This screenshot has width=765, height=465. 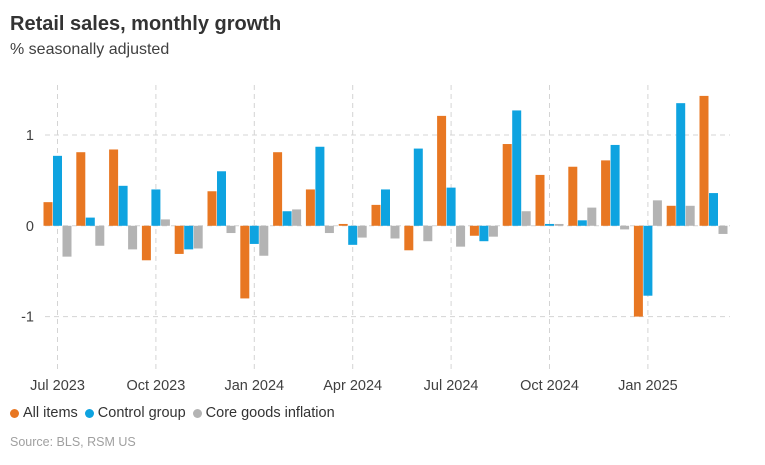 What do you see at coordinates (549, 386) in the screenshot?
I see `x-tick-label: Oct 2024` at bounding box center [549, 386].